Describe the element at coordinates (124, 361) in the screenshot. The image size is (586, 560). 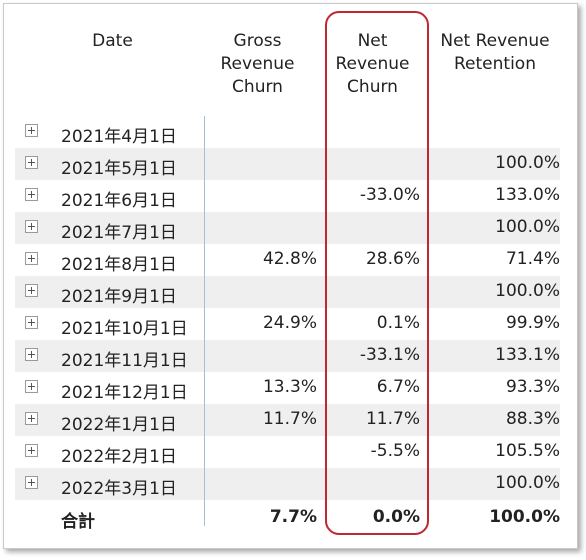
I see `row-date: 2021年11月1日` at that location.